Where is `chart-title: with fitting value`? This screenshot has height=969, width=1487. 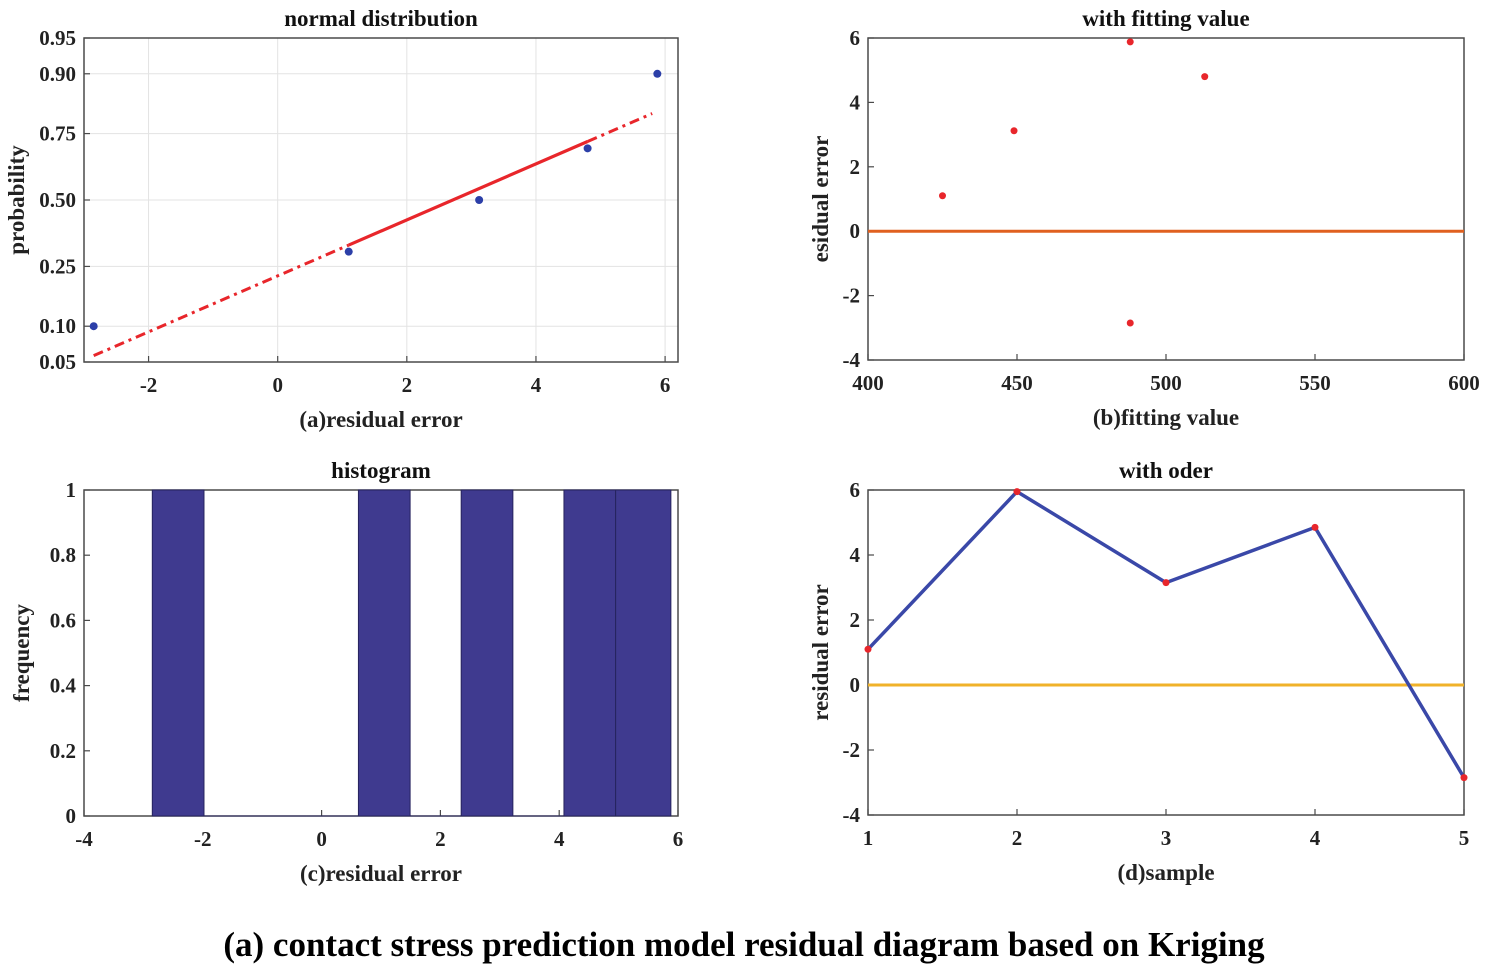
chart-title: with fitting value is located at coordinates (1165, 18).